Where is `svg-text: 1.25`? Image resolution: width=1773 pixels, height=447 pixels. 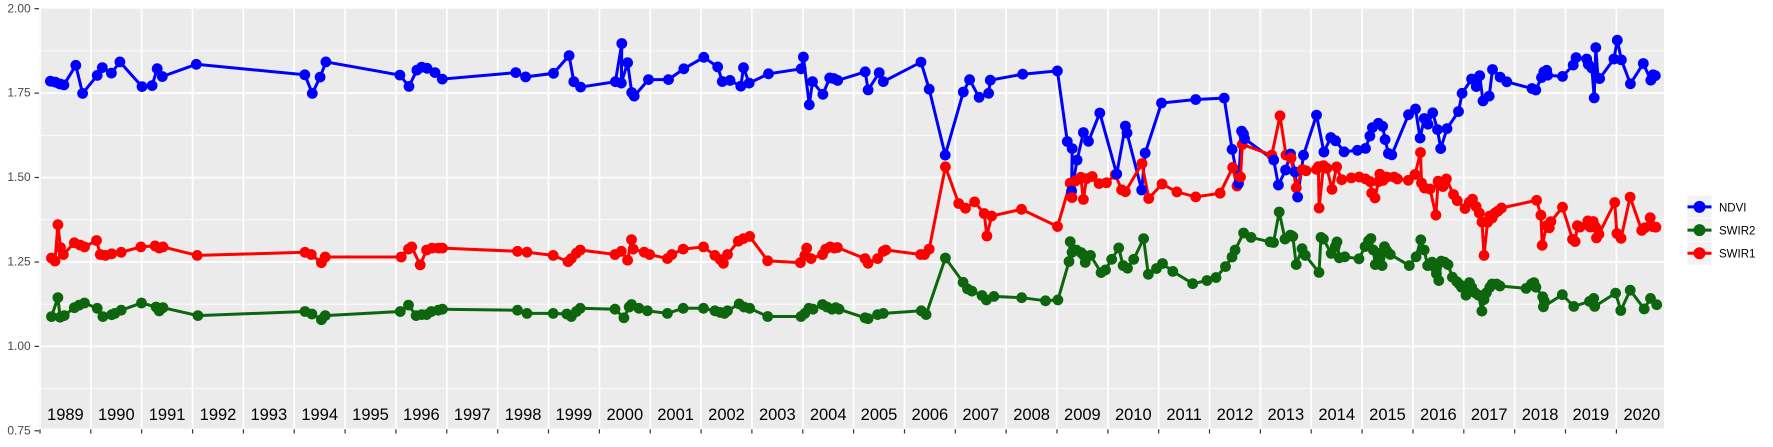 svg-text: 1.25 is located at coordinates (19, 262).